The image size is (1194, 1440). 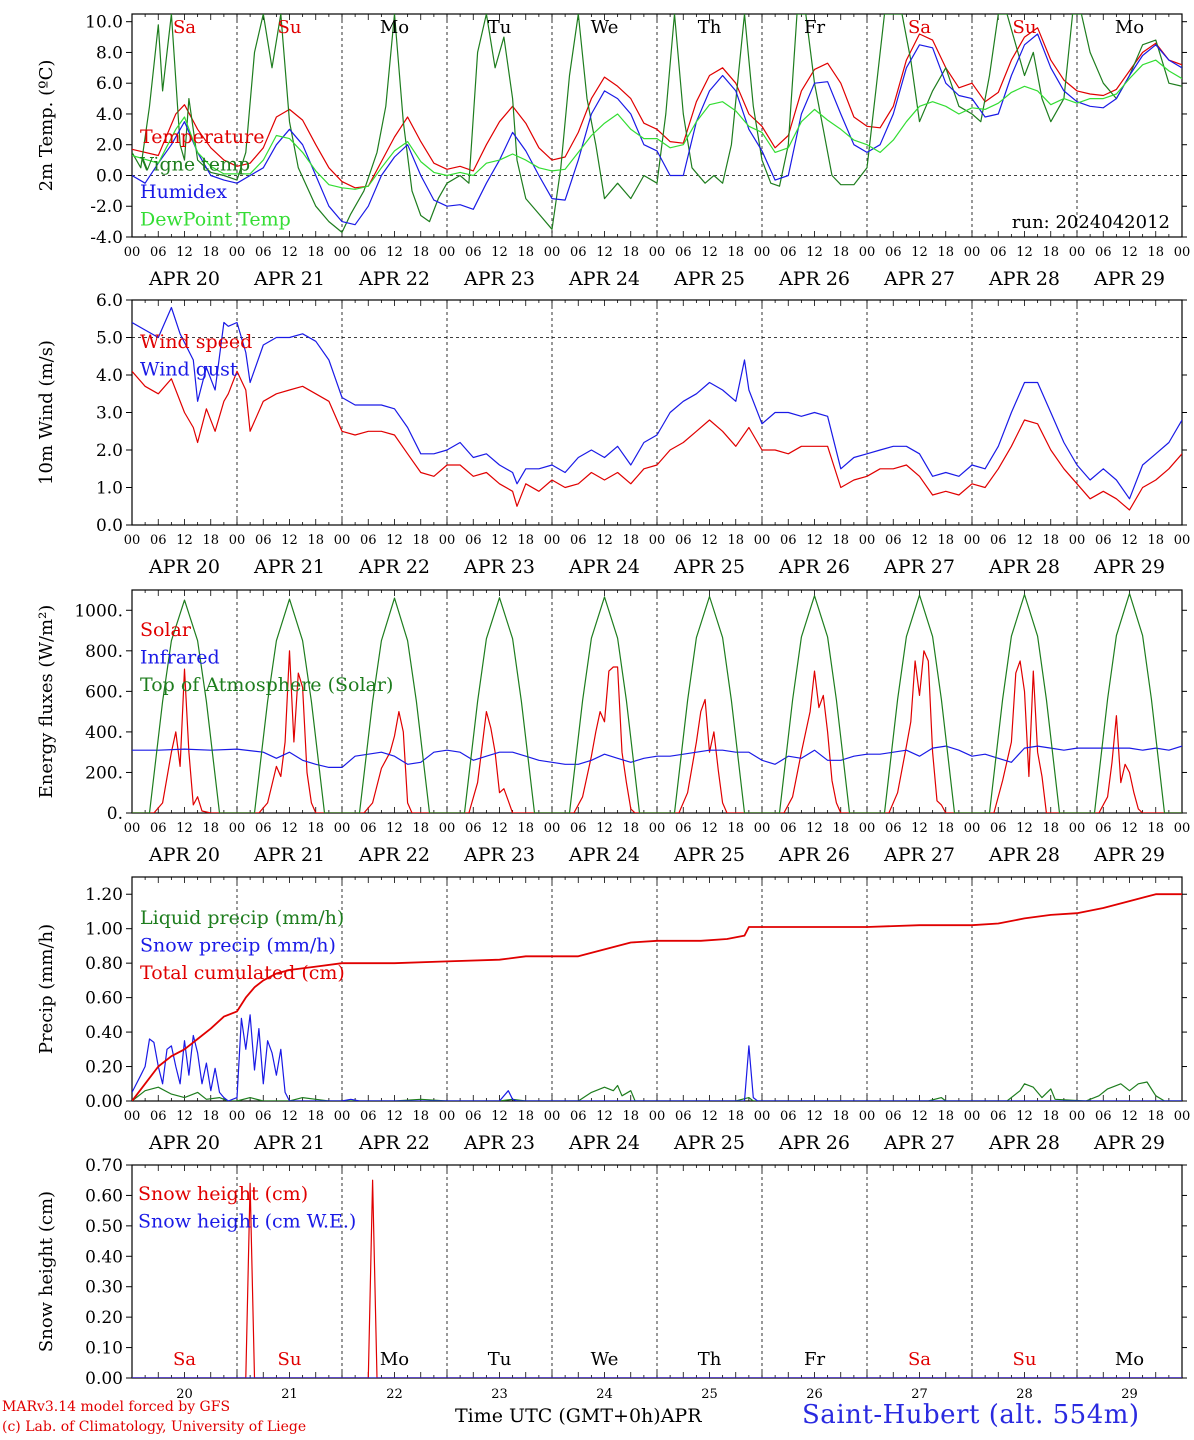 I want to click on y-tick-label: 0.0, so click(x=109, y=526).